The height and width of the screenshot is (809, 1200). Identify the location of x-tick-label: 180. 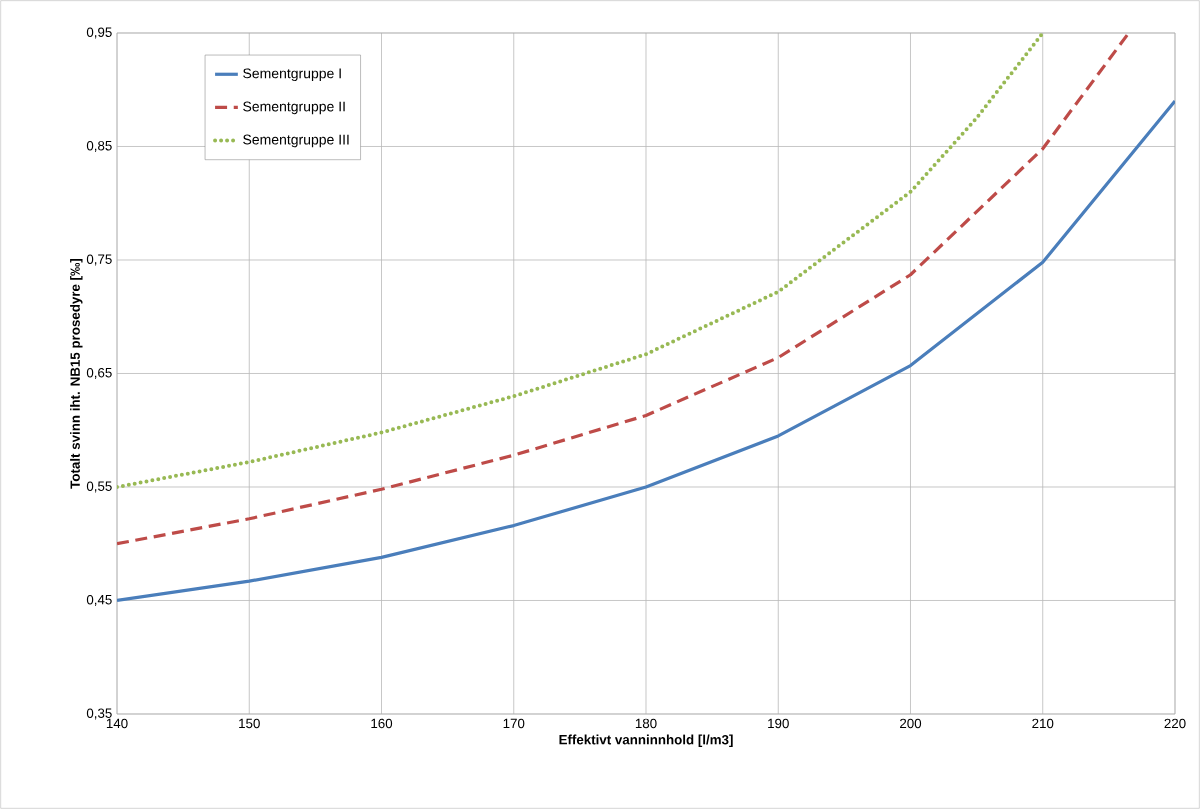
(646, 723).